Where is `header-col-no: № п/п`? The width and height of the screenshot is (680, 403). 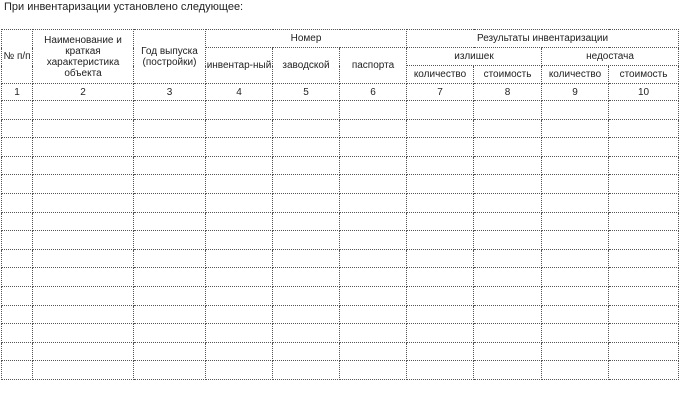
header-col-no: № п/п is located at coordinates (17, 57).